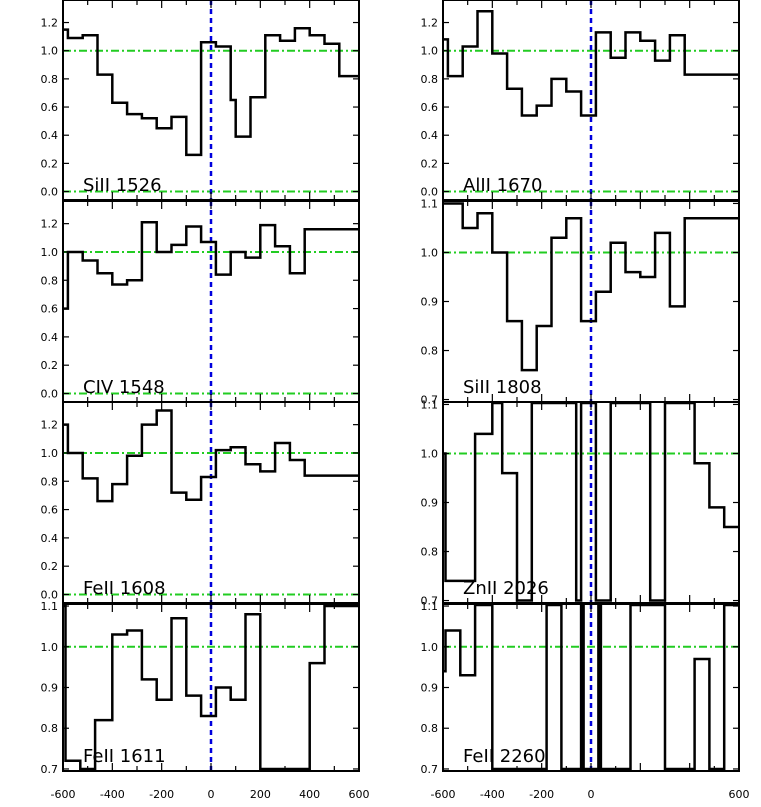  Describe the element at coordinates (309, 794) in the screenshot. I see `x-tick-label: 400` at that location.